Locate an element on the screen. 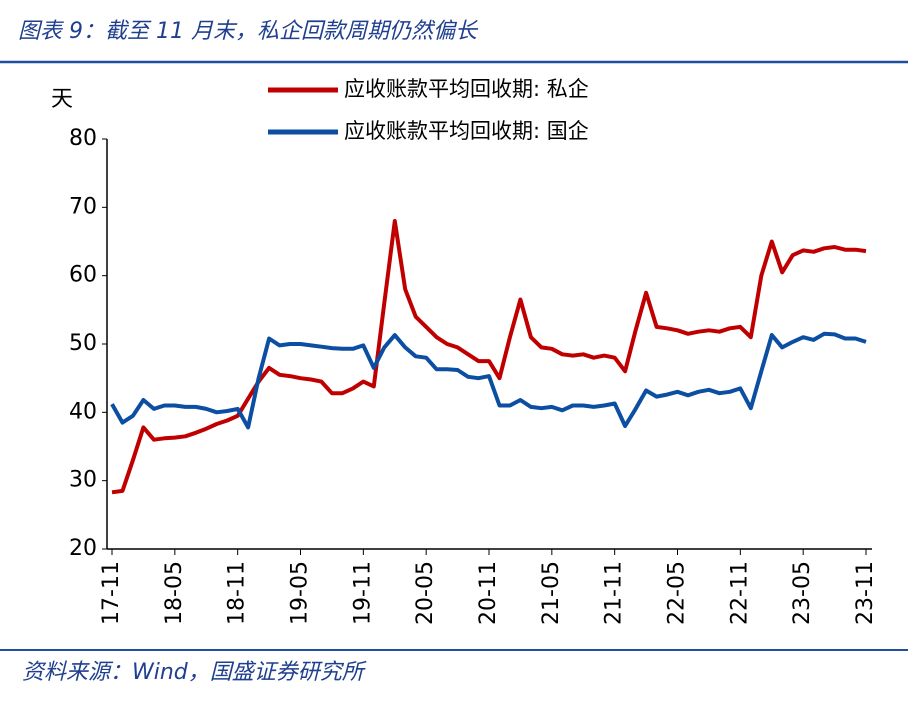  series-line is located at coordinates (488, 380).